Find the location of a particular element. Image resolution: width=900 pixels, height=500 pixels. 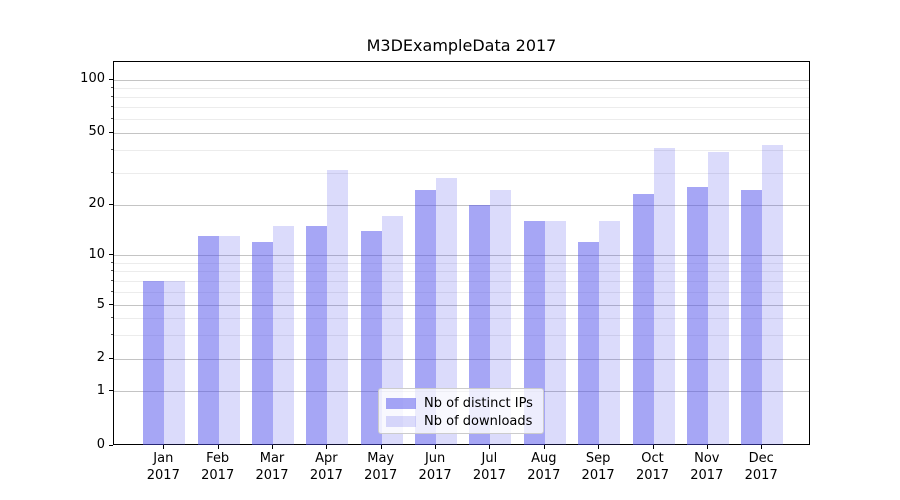

bar-distinct-ips-jul is located at coordinates (480, 324).